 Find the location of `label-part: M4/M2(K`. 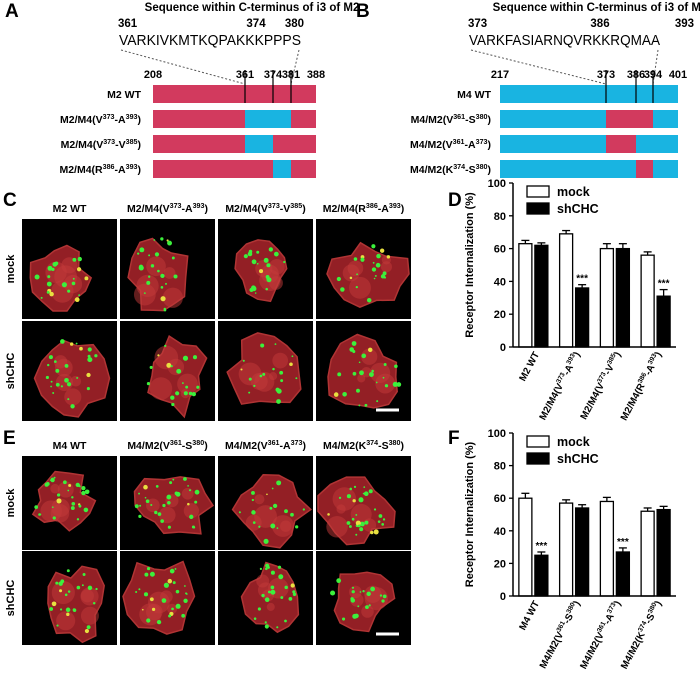

label-part: M4/M2(K is located at coordinates (633, 650).